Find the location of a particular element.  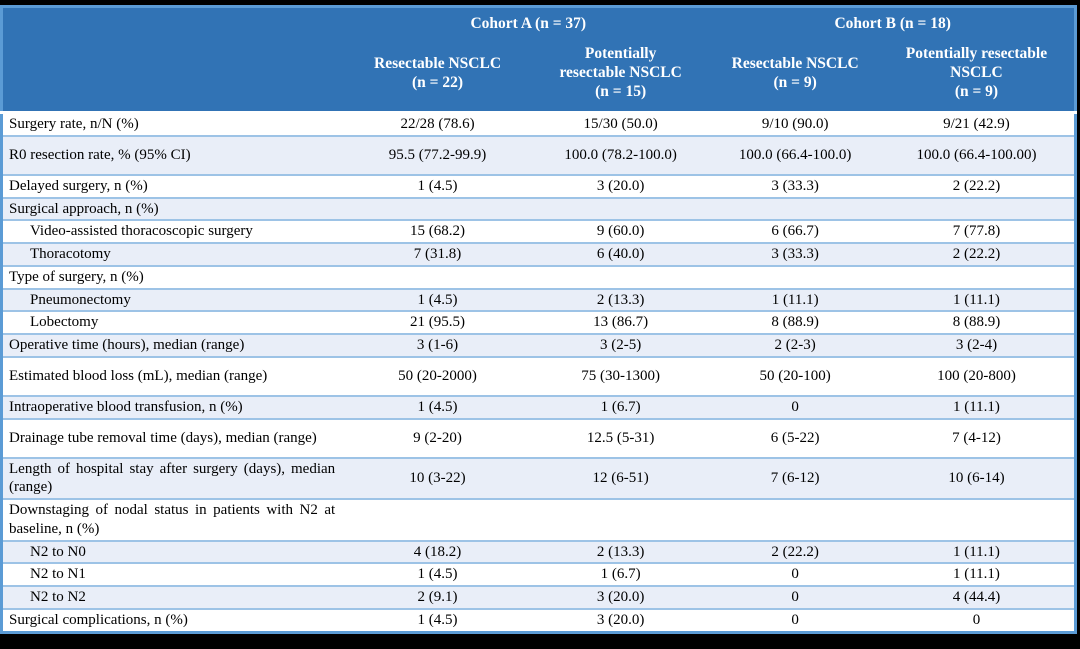

row-label: Surgical approach, n (%) is located at coordinates (173, 208).